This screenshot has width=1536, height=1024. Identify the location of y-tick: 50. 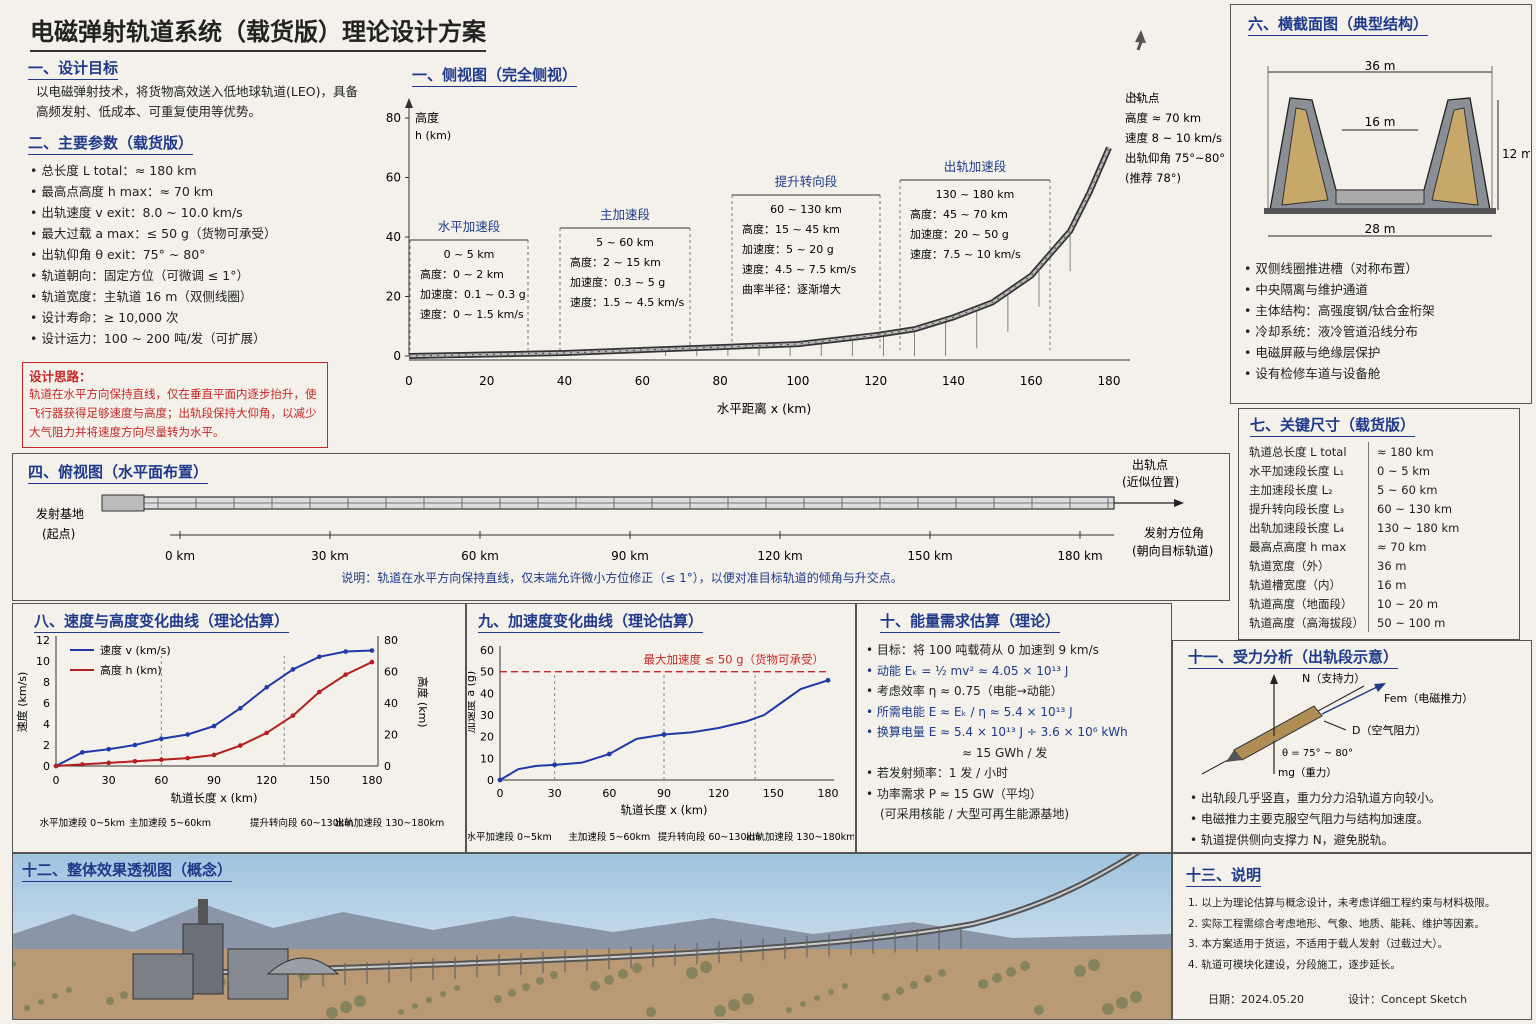
(487, 672).